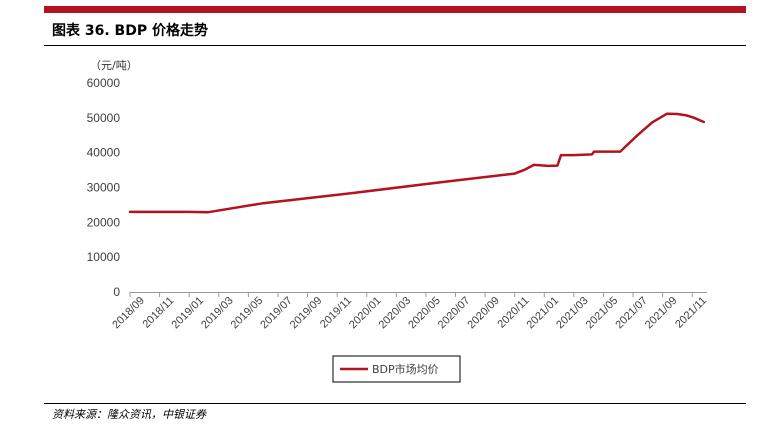 Image resolution: width=762 pixels, height=424 pixels. What do you see at coordinates (130, 31) in the screenshot?
I see `figure-title: 图表 36. BDP 价格走势` at bounding box center [130, 31].